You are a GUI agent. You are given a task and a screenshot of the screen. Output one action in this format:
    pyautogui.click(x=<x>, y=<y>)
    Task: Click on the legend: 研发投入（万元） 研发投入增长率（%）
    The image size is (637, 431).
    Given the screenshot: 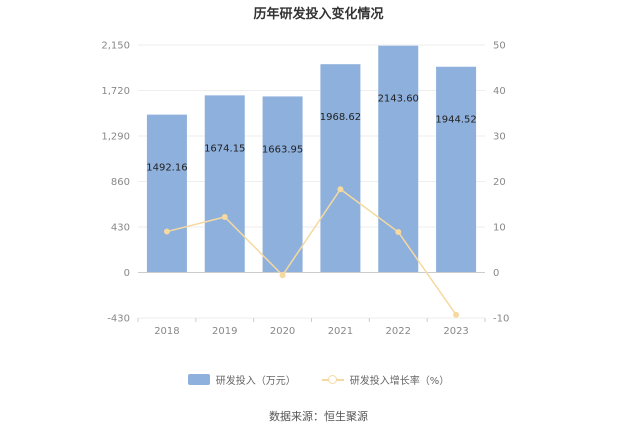 What is the action you would take?
    pyautogui.click(x=318, y=379)
    